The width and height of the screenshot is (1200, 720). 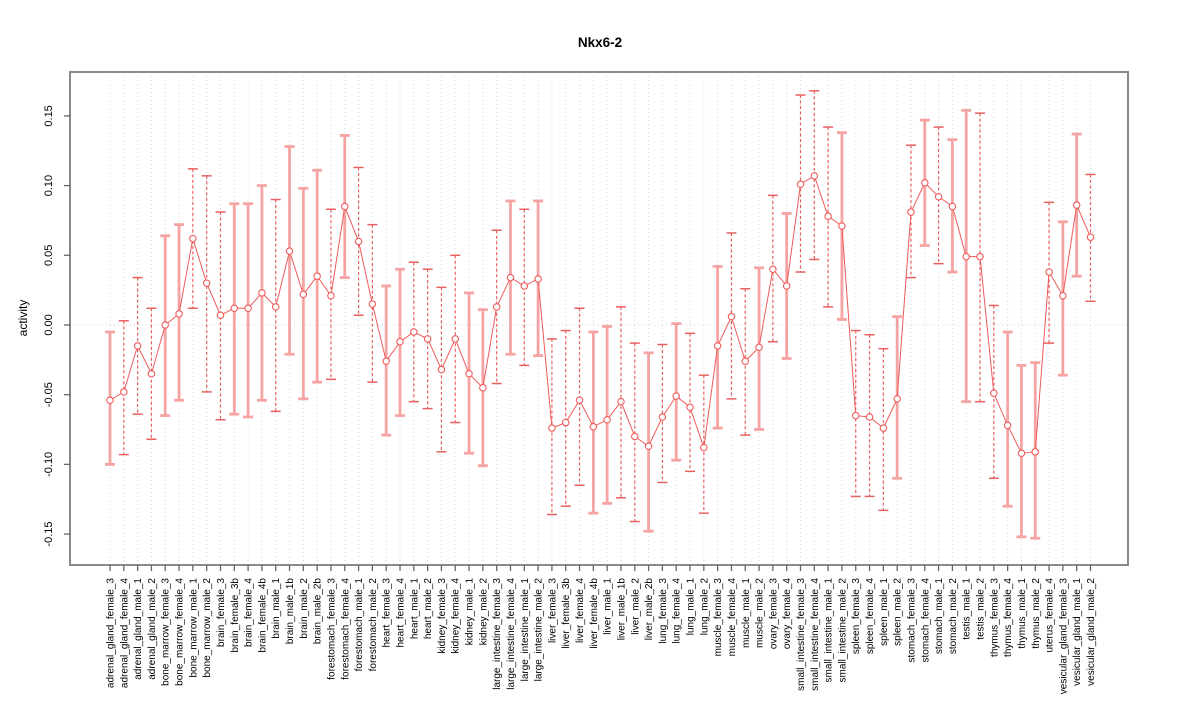 I want to click on y-tick-label: 0.00, so click(x=49, y=324).